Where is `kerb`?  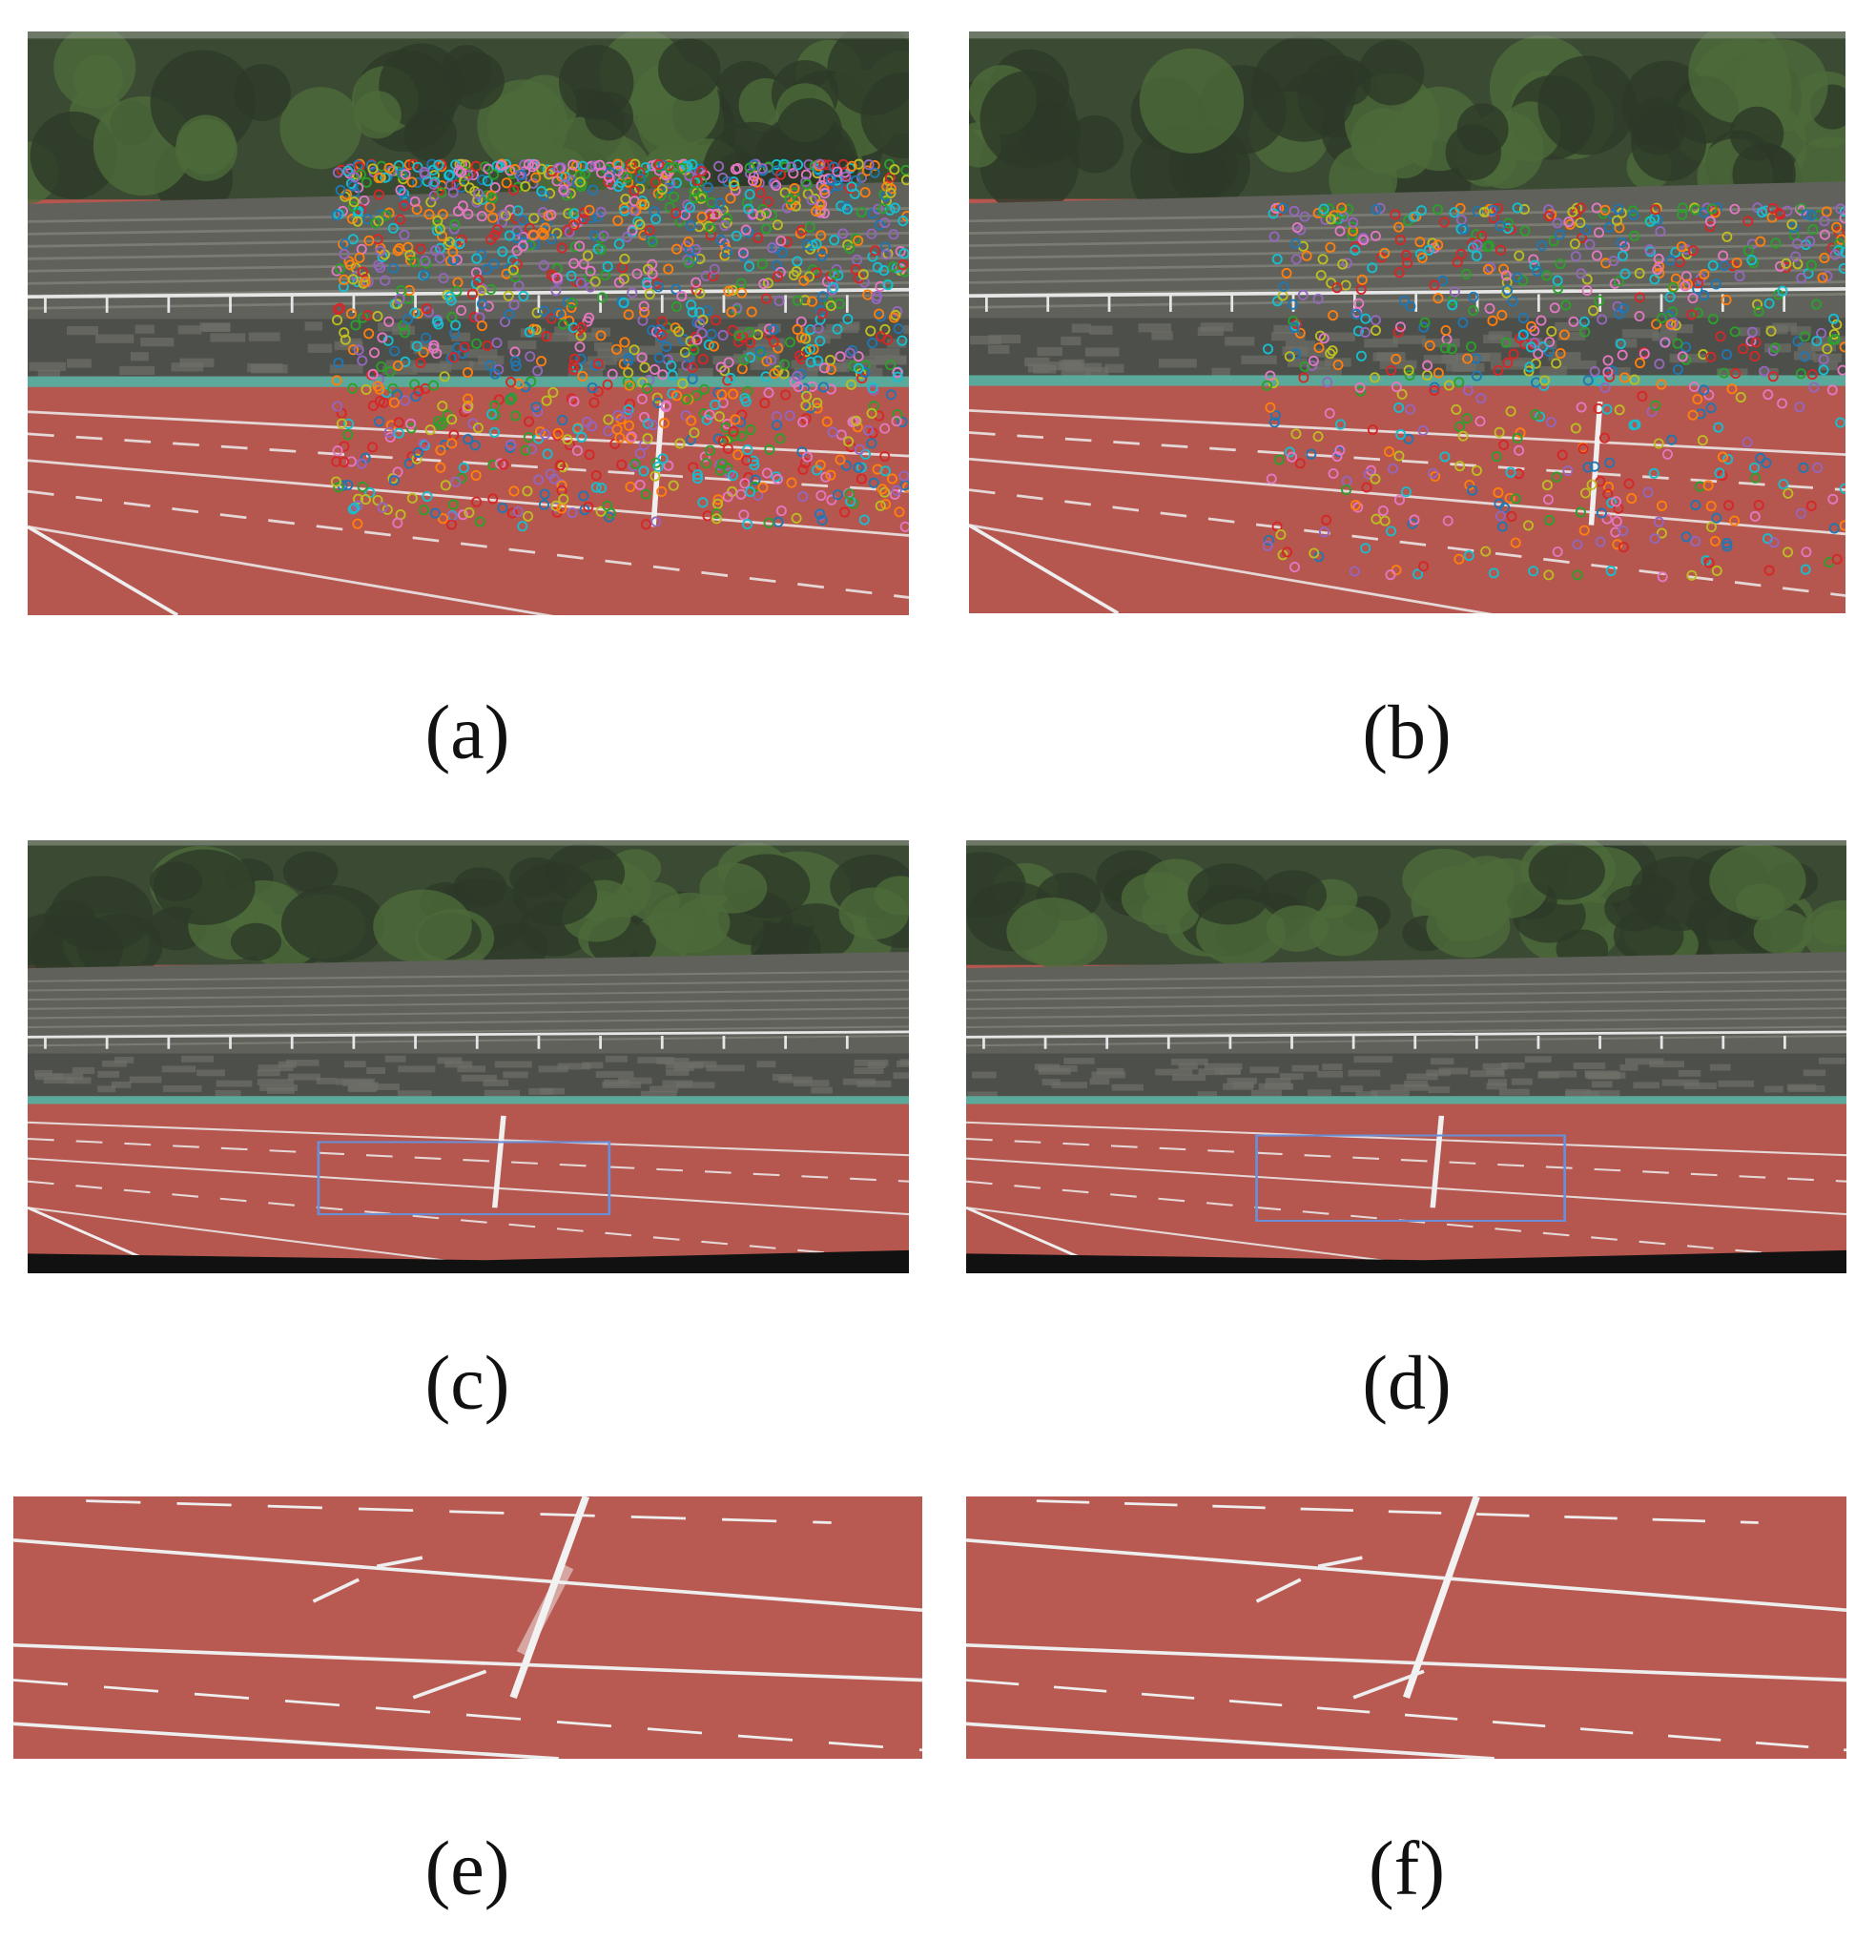
kerb is located at coordinates (1406, 1100).